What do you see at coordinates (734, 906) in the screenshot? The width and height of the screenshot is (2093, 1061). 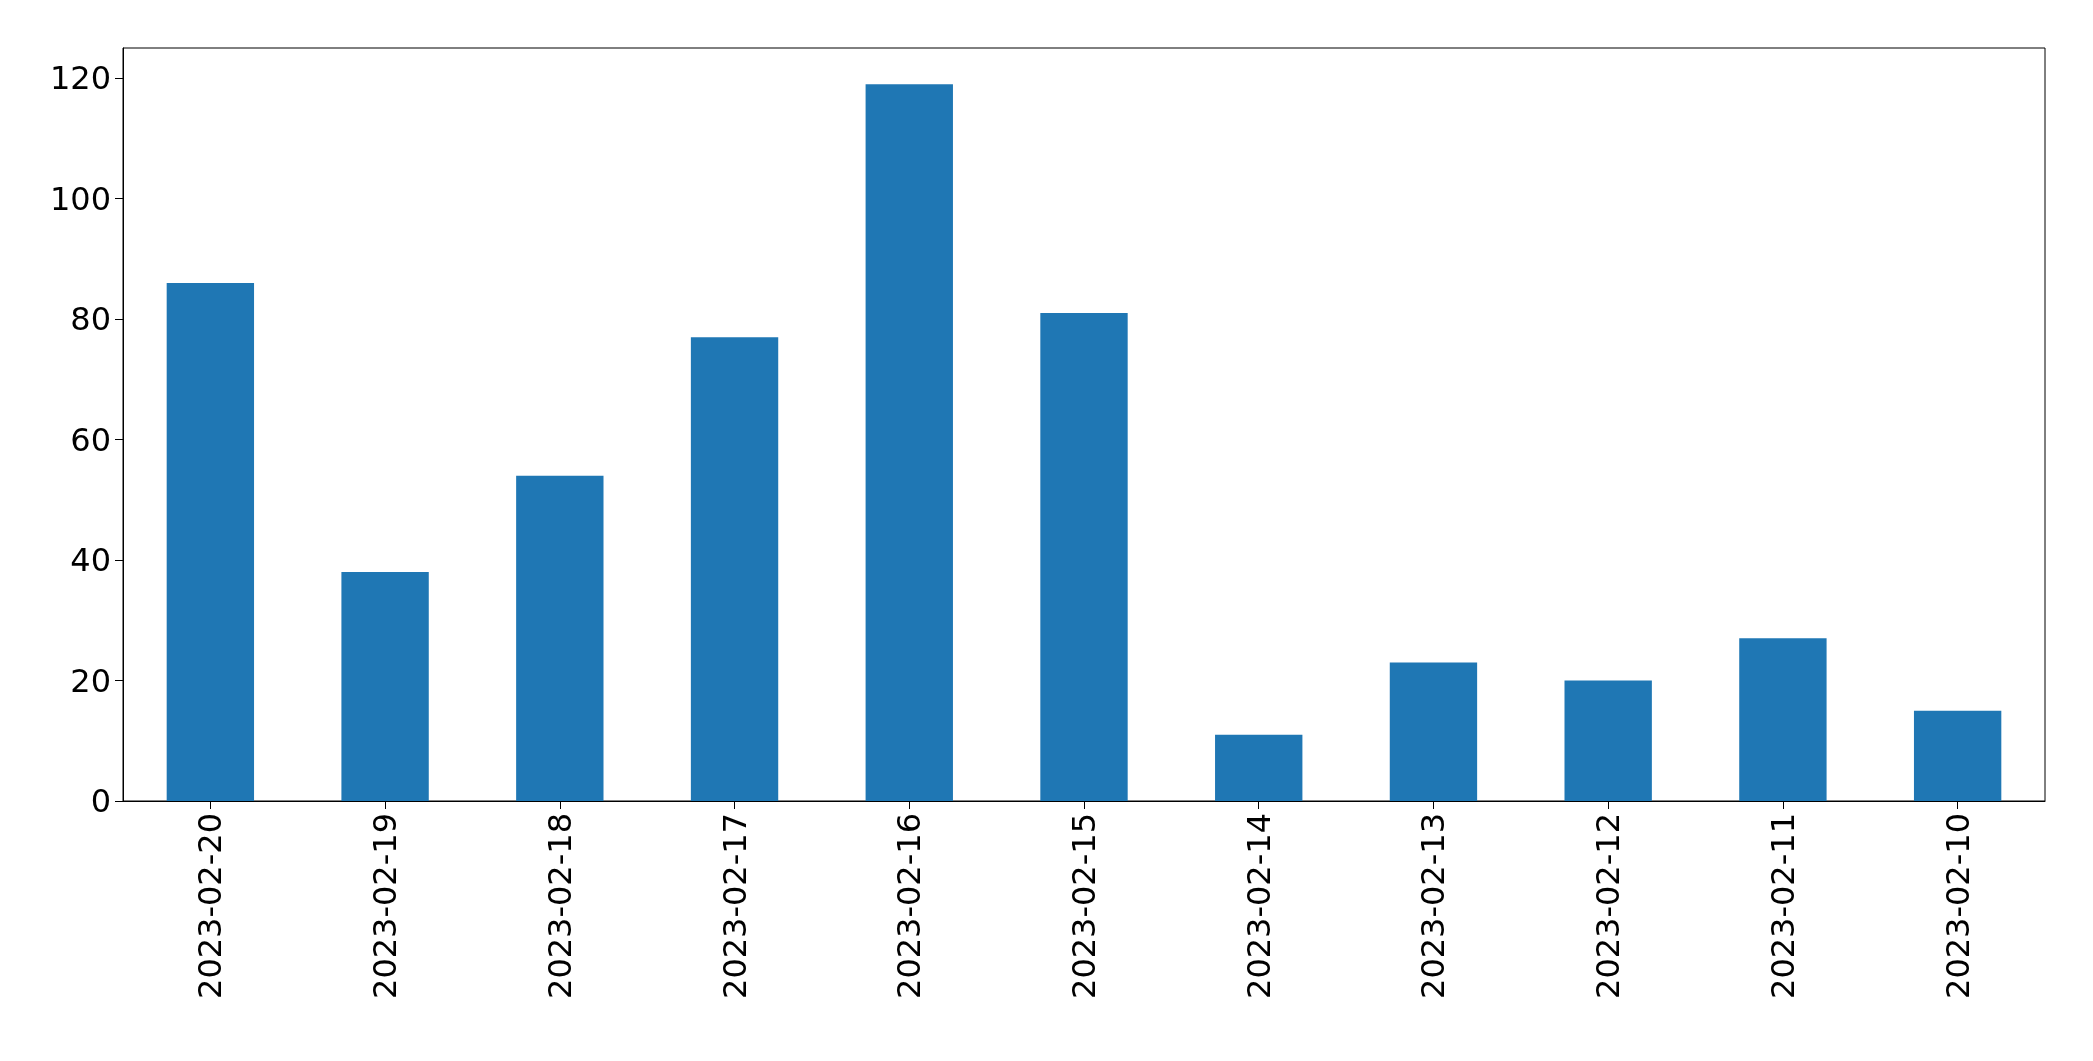 I see `x-tick-label: 2023-02-17` at bounding box center [734, 906].